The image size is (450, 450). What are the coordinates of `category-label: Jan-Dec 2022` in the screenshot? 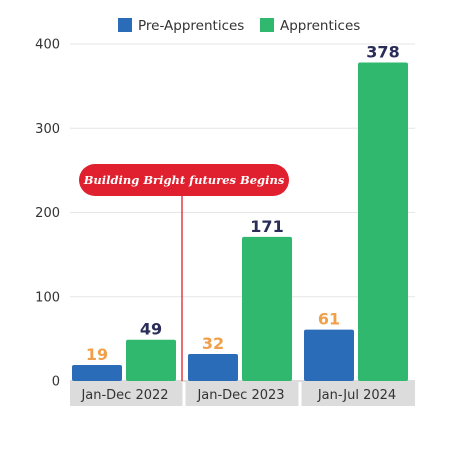 It's located at (124, 395).